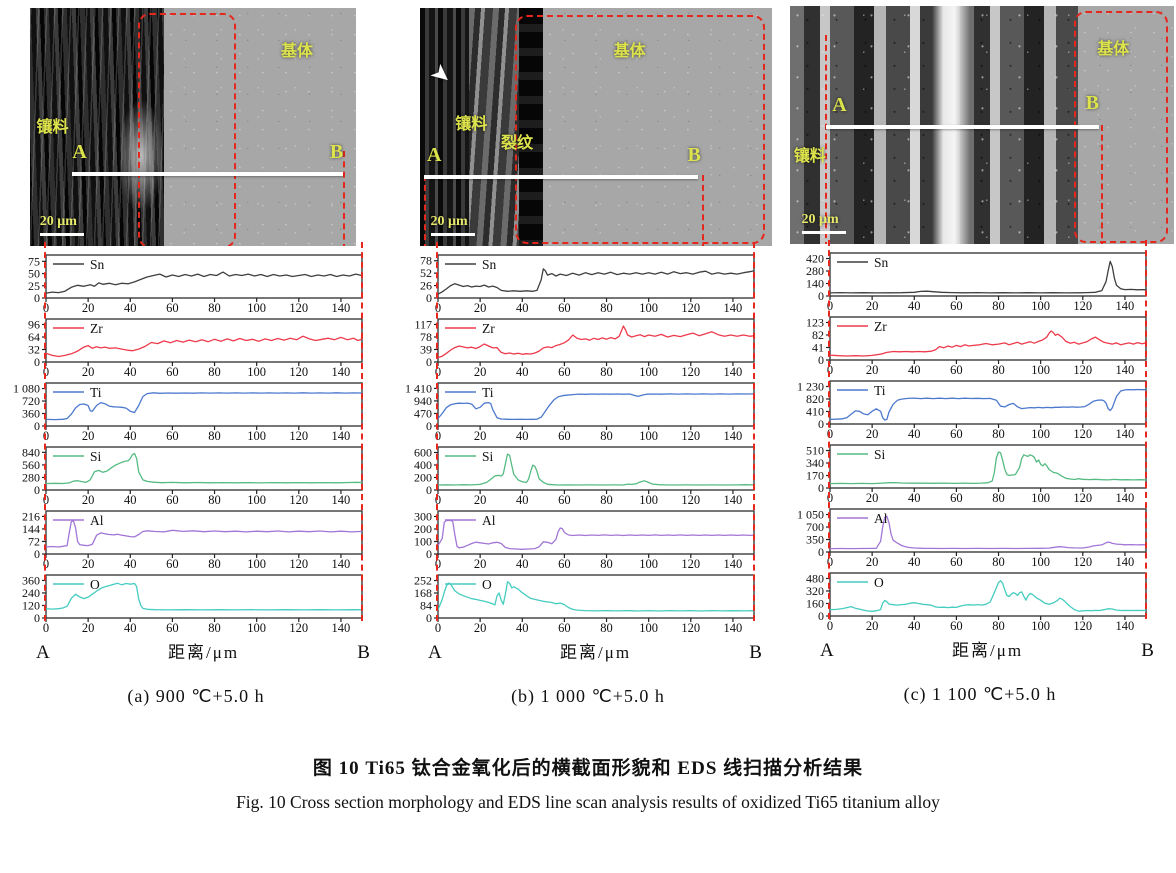 This screenshot has height=873, width=1176. Describe the element at coordinates (629, 51) in the screenshot. I see `matrix-label: 基体` at that location.